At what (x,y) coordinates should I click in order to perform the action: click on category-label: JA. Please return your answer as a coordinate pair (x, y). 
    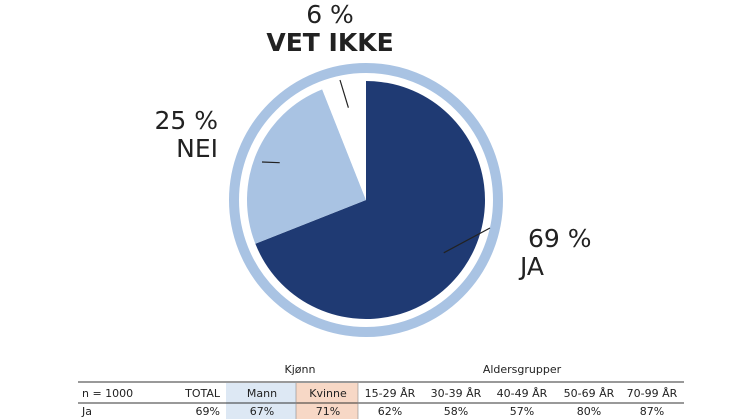
    Looking at the image, I should click on (531, 266).